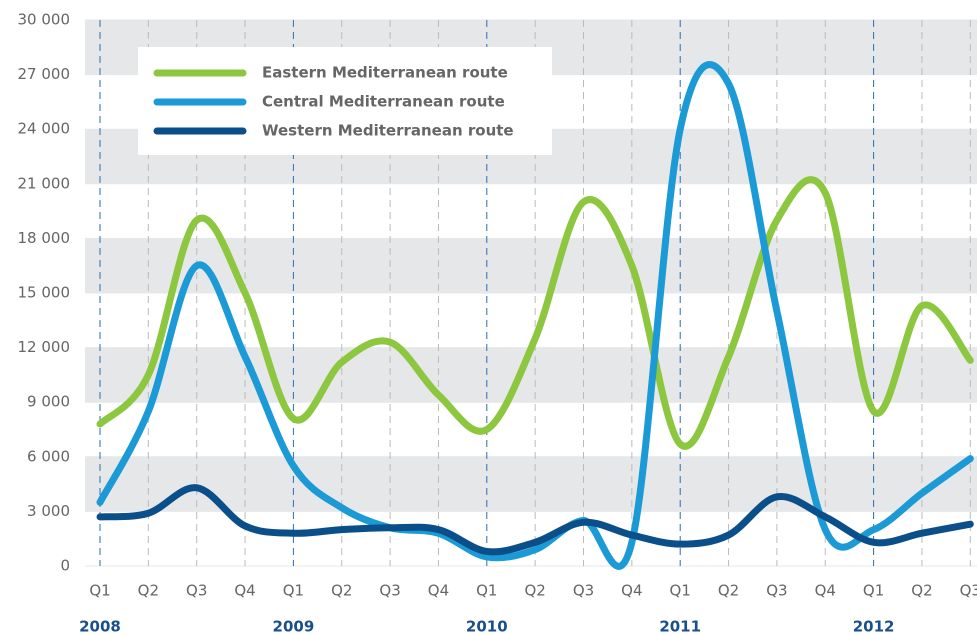 This screenshot has height=635, width=977. Describe the element at coordinates (44, 74) in the screenshot. I see `y-tick-label: 27 000` at that location.